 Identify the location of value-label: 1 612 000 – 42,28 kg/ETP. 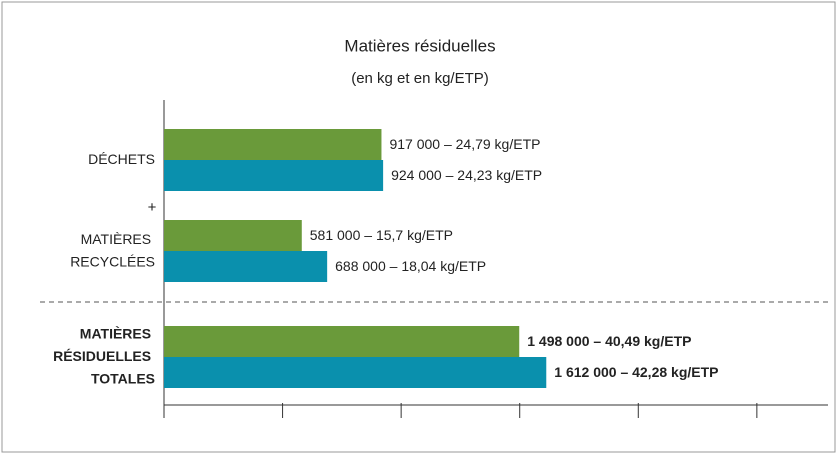
(636, 372).